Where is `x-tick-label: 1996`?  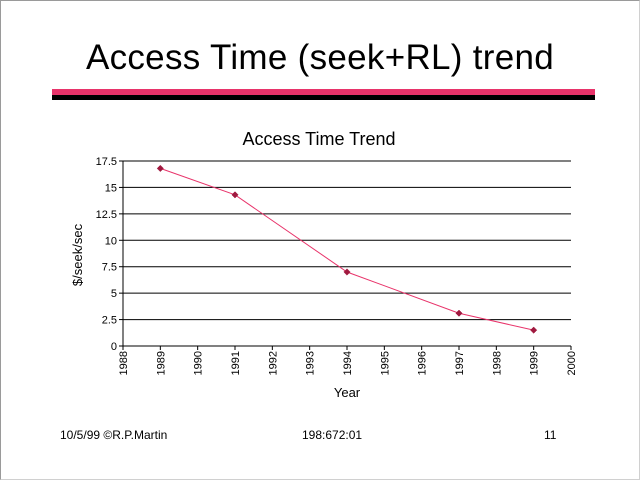
x-tick-label: 1996 is located at coordinates (423, 363).